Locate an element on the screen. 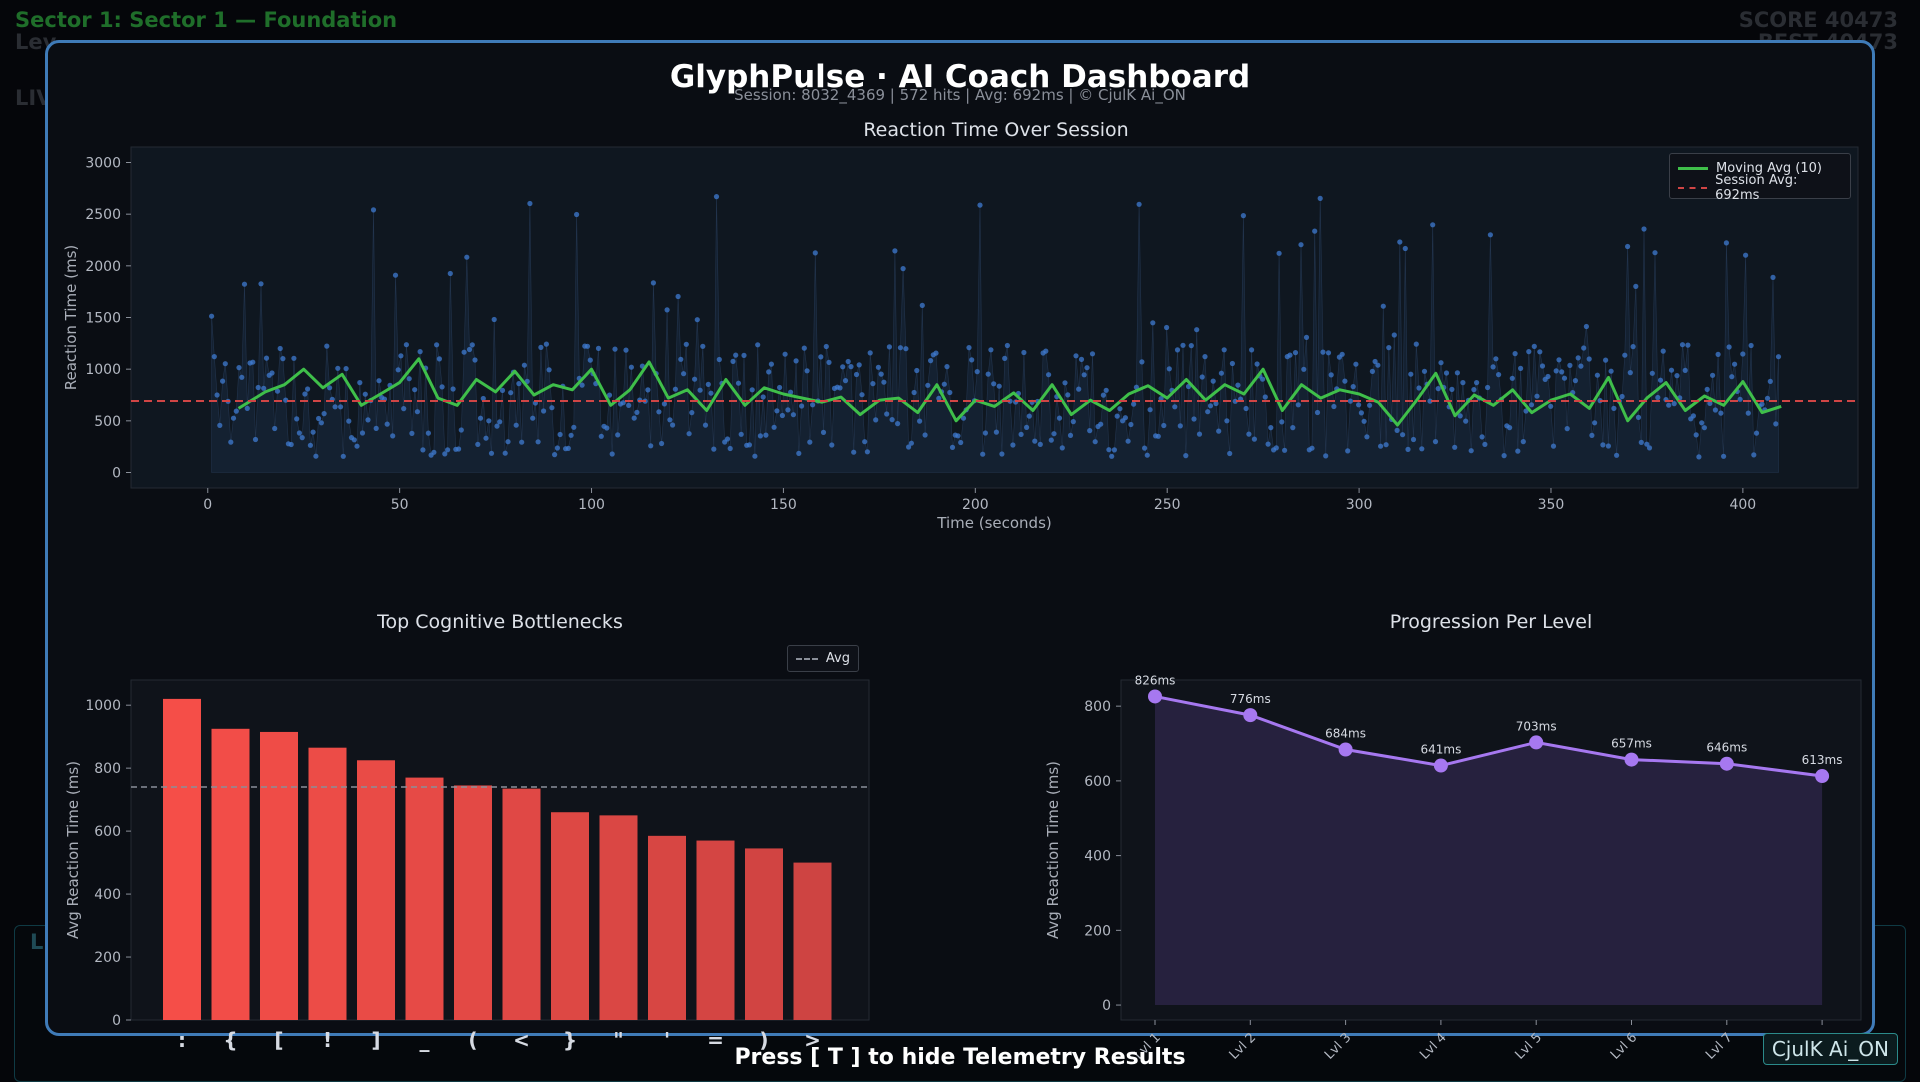 The image size is (1920, 1082). x-tick-label: ' is located at coordinates (667, 1040).